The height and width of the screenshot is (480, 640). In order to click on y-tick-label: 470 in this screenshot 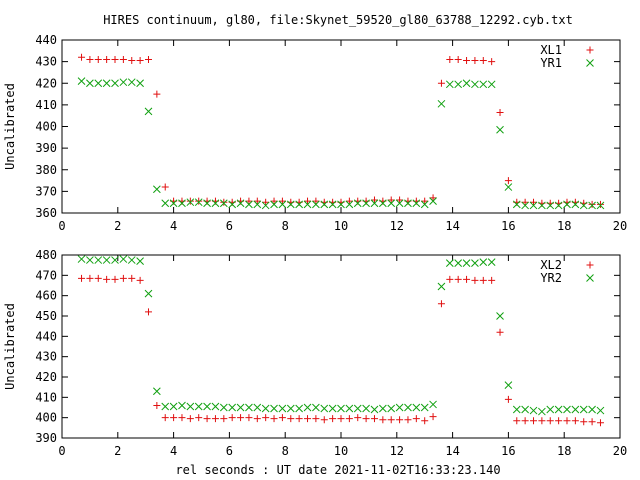, I will do `click(46, 275)`.